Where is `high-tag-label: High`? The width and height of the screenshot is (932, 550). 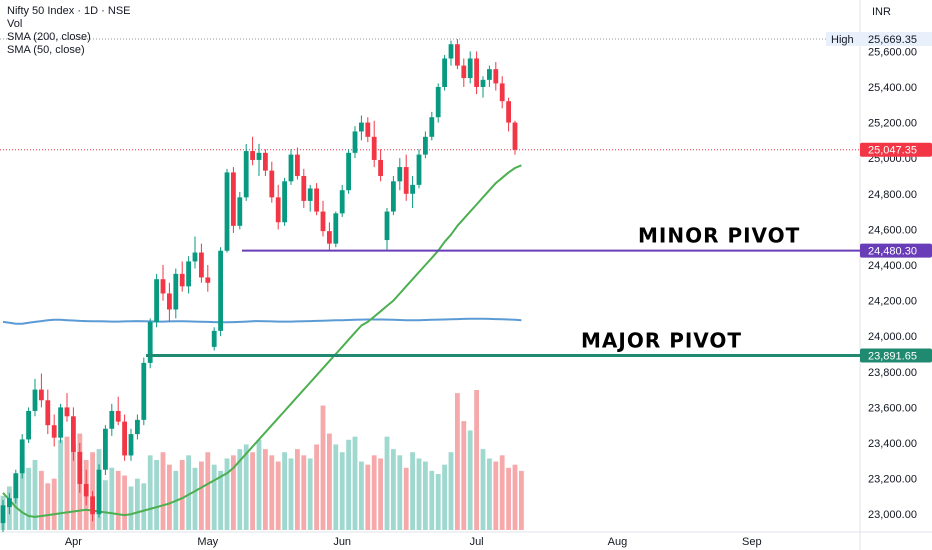
high-tag-label: High is located at coordinates (842, 40).